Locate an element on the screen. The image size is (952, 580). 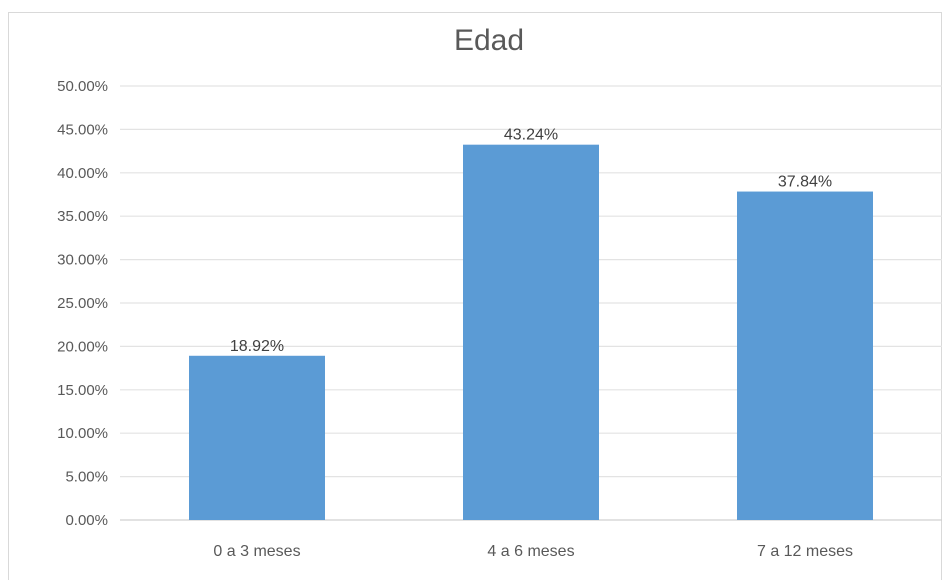
y-tick-label: 25.00% is located at coordinates (82, 303).